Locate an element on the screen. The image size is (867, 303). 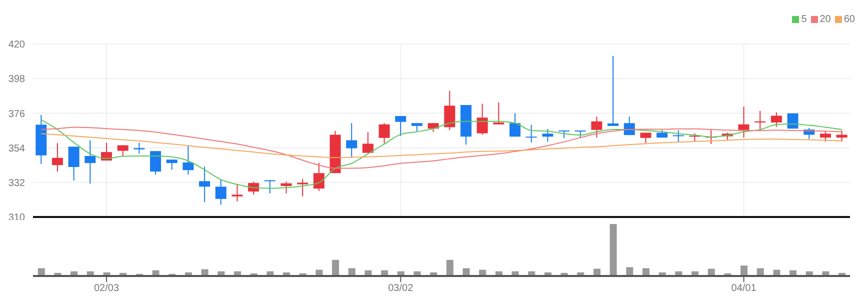
x-tick-label: 02/03 is located at coordinates (107, 288).